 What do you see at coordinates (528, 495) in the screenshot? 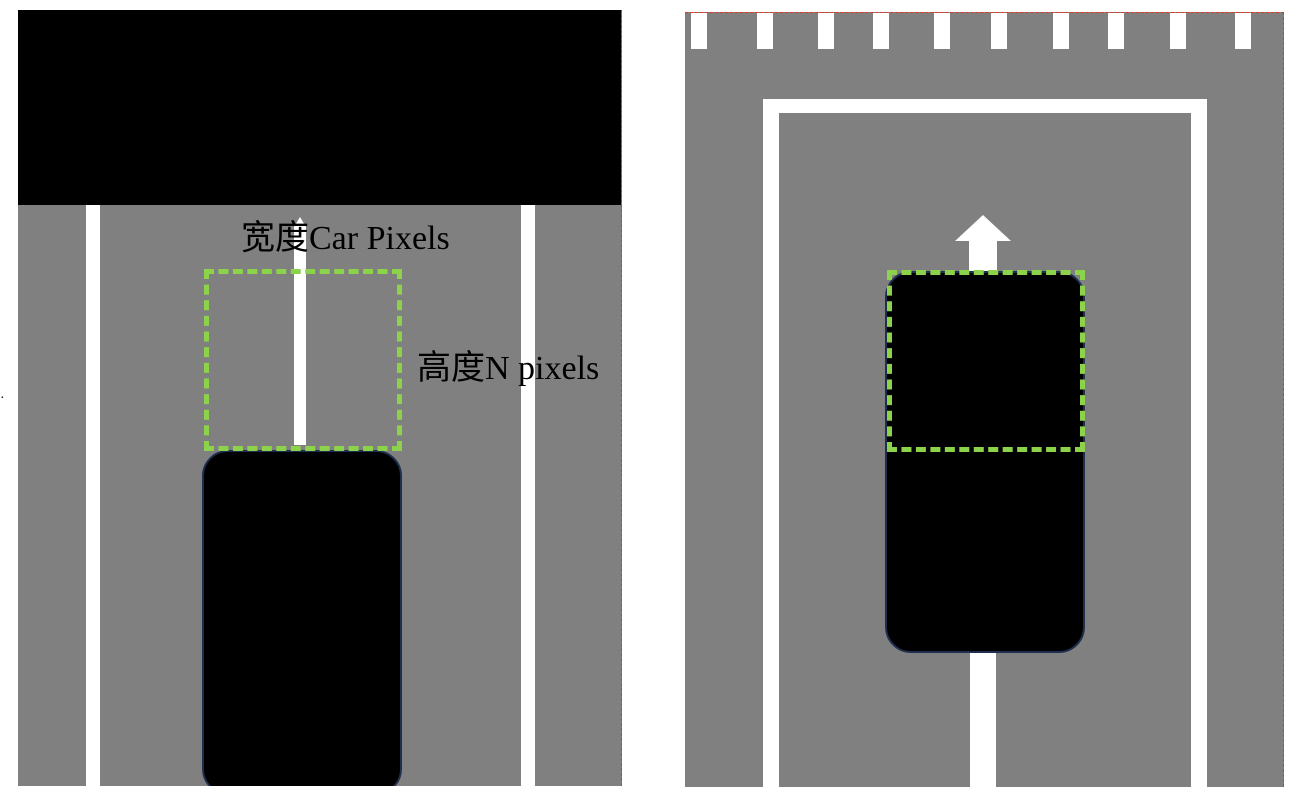
I see `right-lane-line` at bounding box center [528, 495].